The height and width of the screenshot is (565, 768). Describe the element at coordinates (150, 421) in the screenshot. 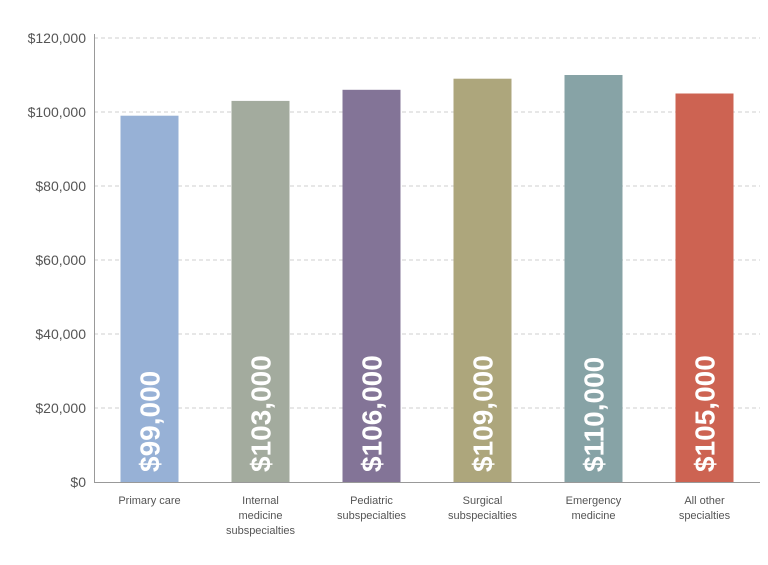

I see `bar-data-label: $99,000` at that location.